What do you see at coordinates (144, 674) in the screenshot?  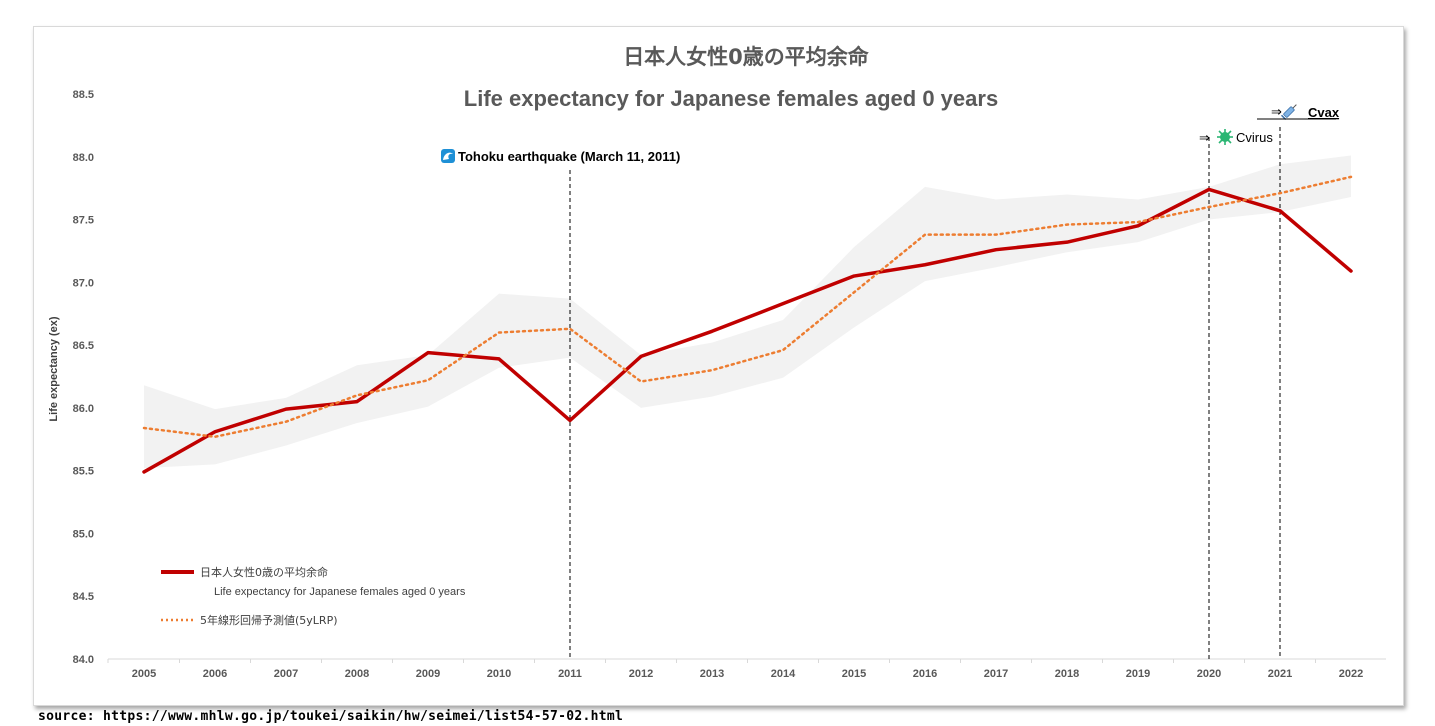 I see `x-tick-label: 2005` at bounding box center [144, 674].